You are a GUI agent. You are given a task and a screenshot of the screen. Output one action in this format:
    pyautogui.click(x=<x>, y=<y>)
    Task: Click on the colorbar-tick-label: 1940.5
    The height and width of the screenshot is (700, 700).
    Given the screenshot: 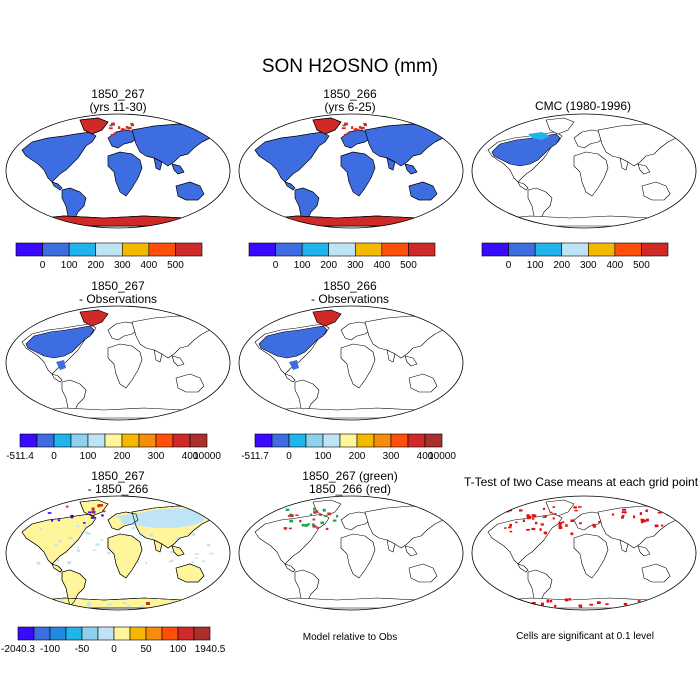 What is the action you would take?
    pyautogui.click(x=210, y=649)
    